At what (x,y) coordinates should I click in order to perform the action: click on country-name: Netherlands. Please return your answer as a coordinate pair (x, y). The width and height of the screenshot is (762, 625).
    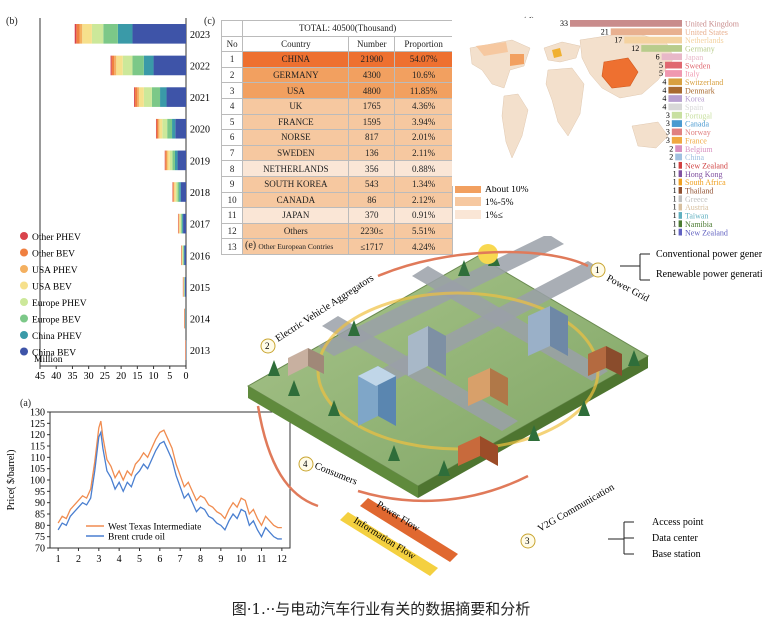
    Looking at the image, I should click on (704, 40).